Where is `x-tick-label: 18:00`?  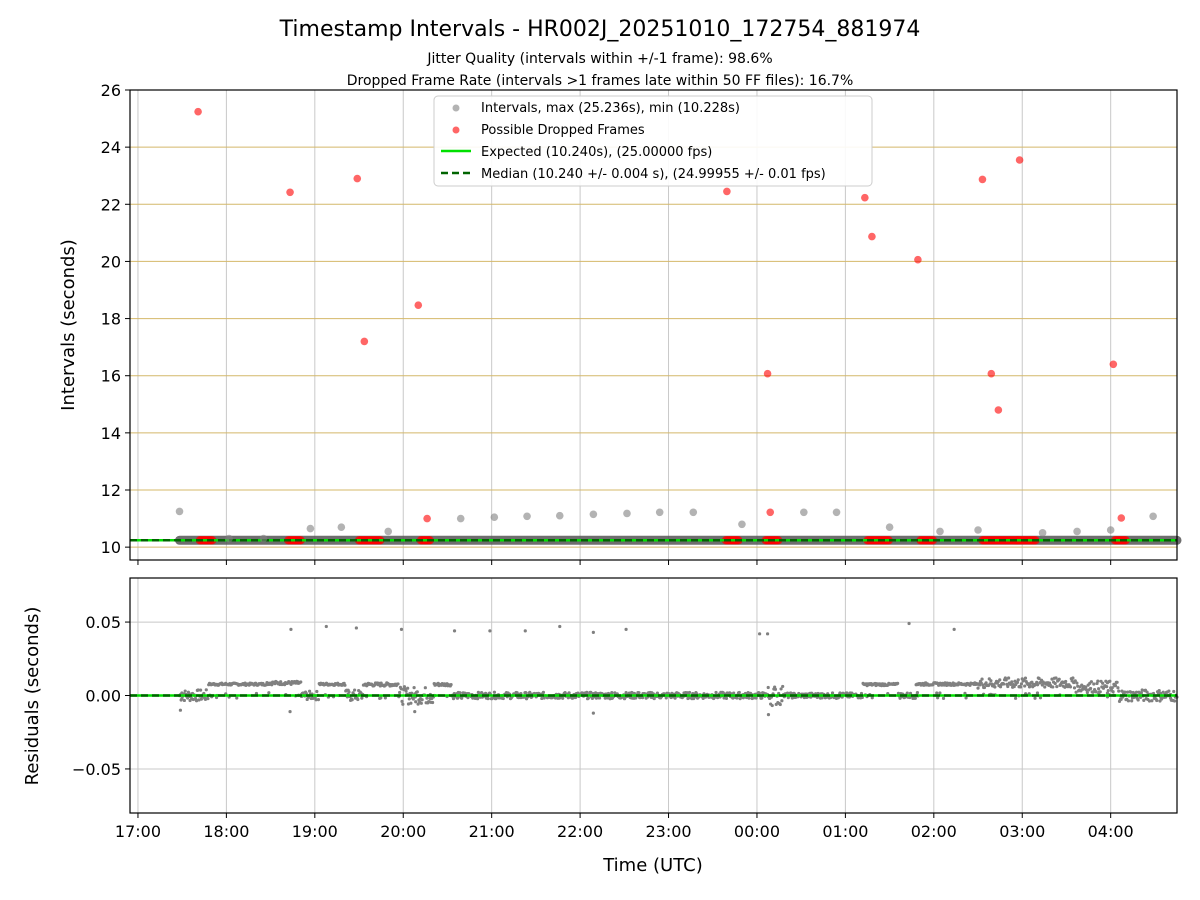 x-tick-label: 18:00 is located at coordinates (226, 831).